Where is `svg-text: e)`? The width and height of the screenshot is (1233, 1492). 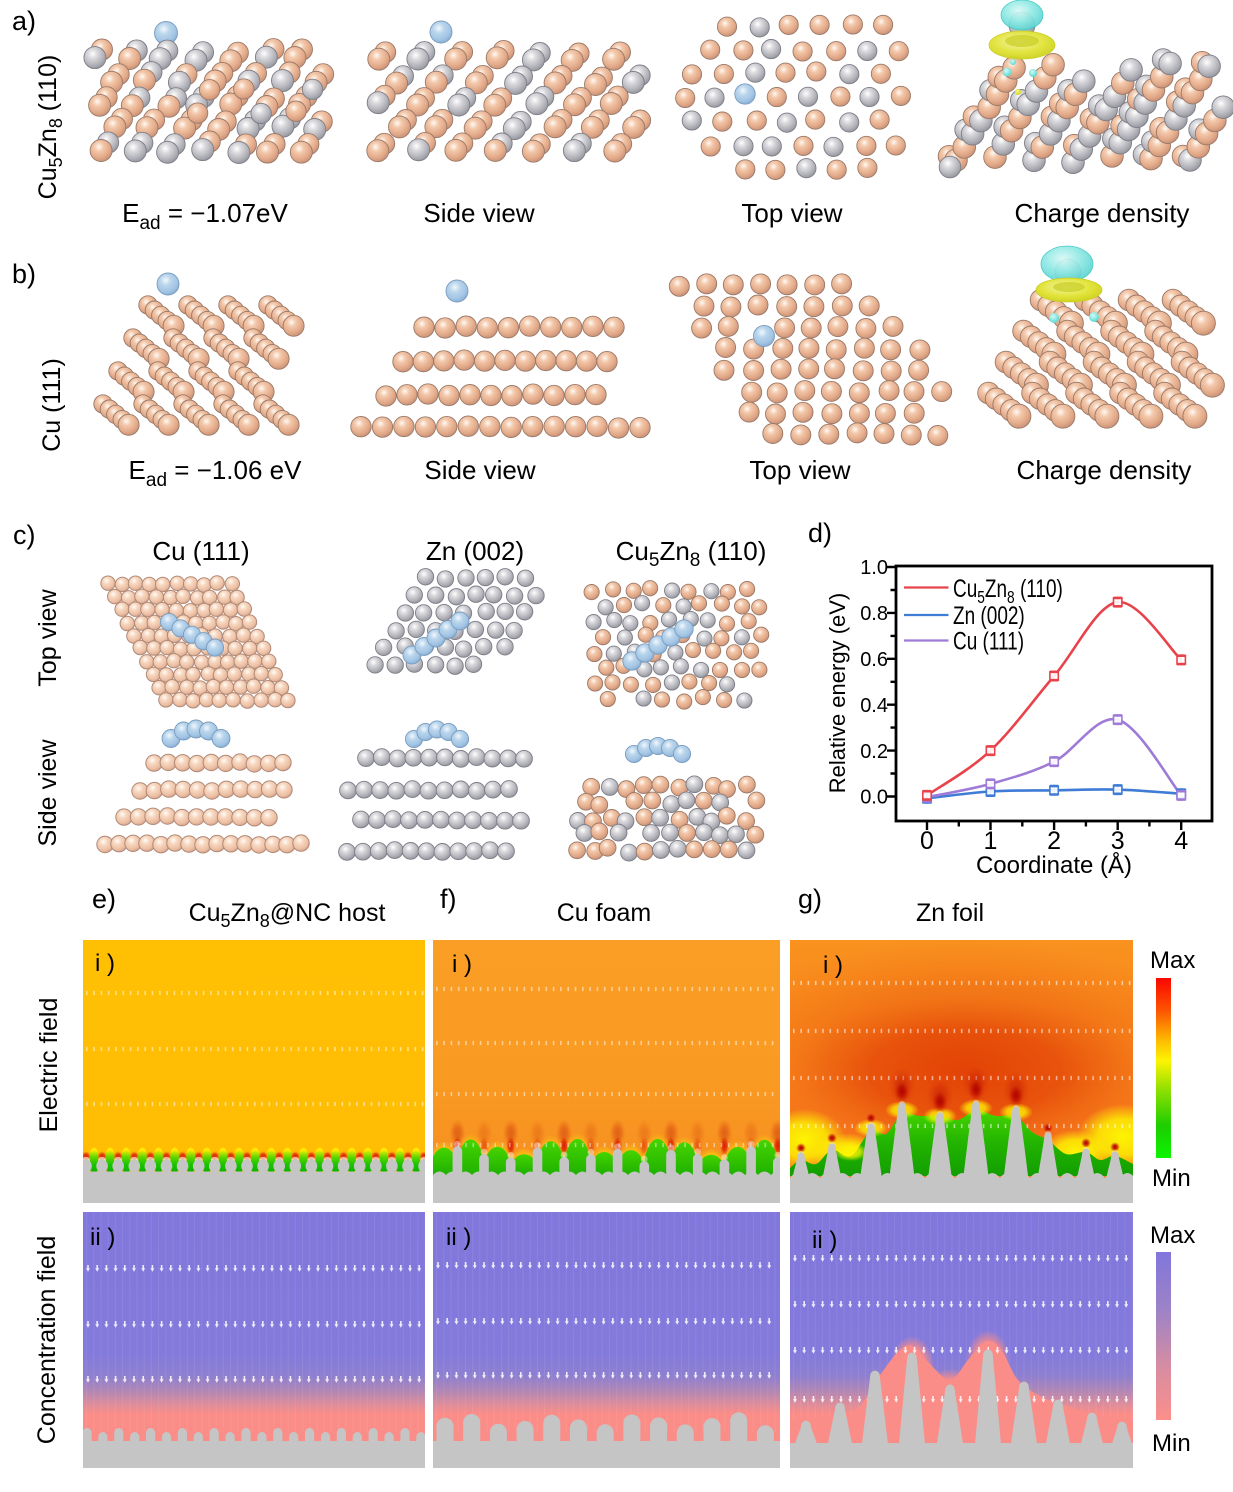
svg-text: e) is located at coordinates (104, 899).